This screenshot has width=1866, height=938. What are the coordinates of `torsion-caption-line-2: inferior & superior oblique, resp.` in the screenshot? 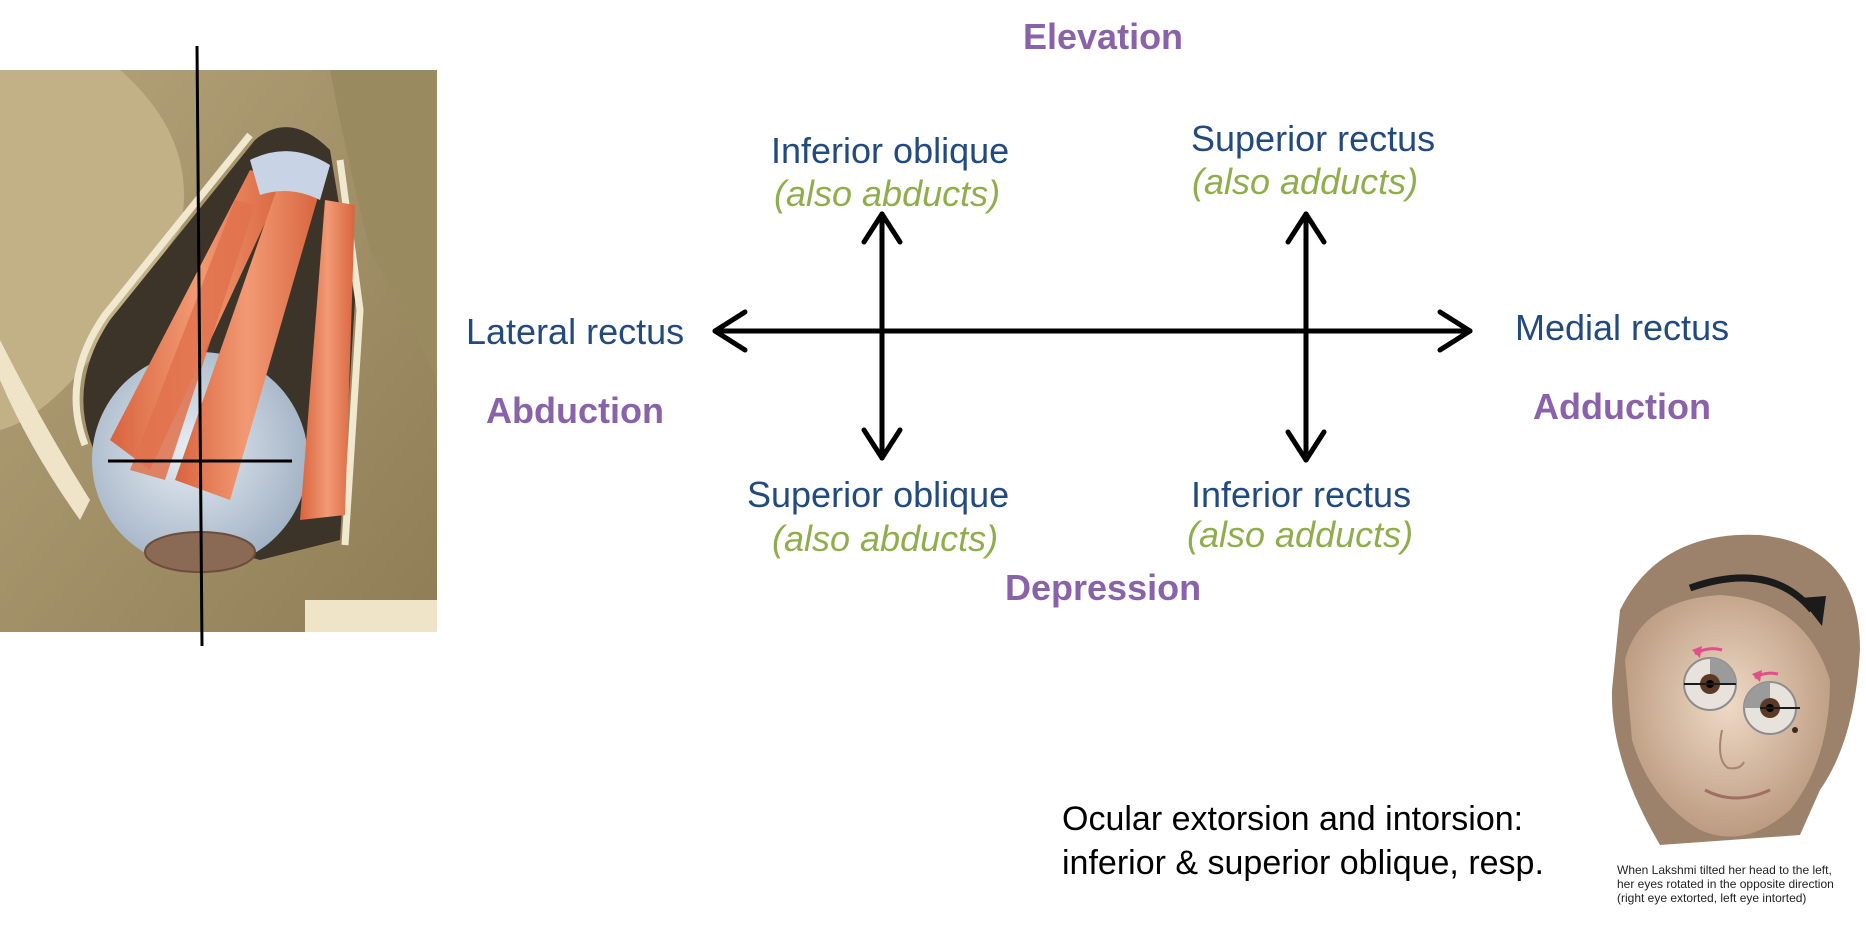 It's located at (1303, 863).